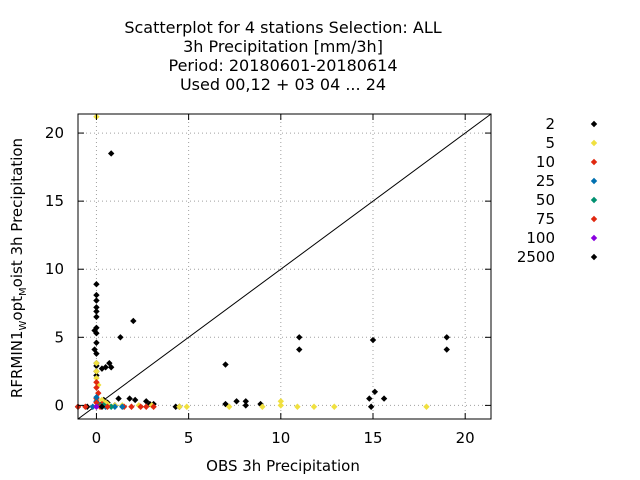 This screenshot has width=640, height=480. What do you see at coordinates (54, 201) in the screenshot?
I see `y-tick-label: 15` at bounding box center [54, 201].